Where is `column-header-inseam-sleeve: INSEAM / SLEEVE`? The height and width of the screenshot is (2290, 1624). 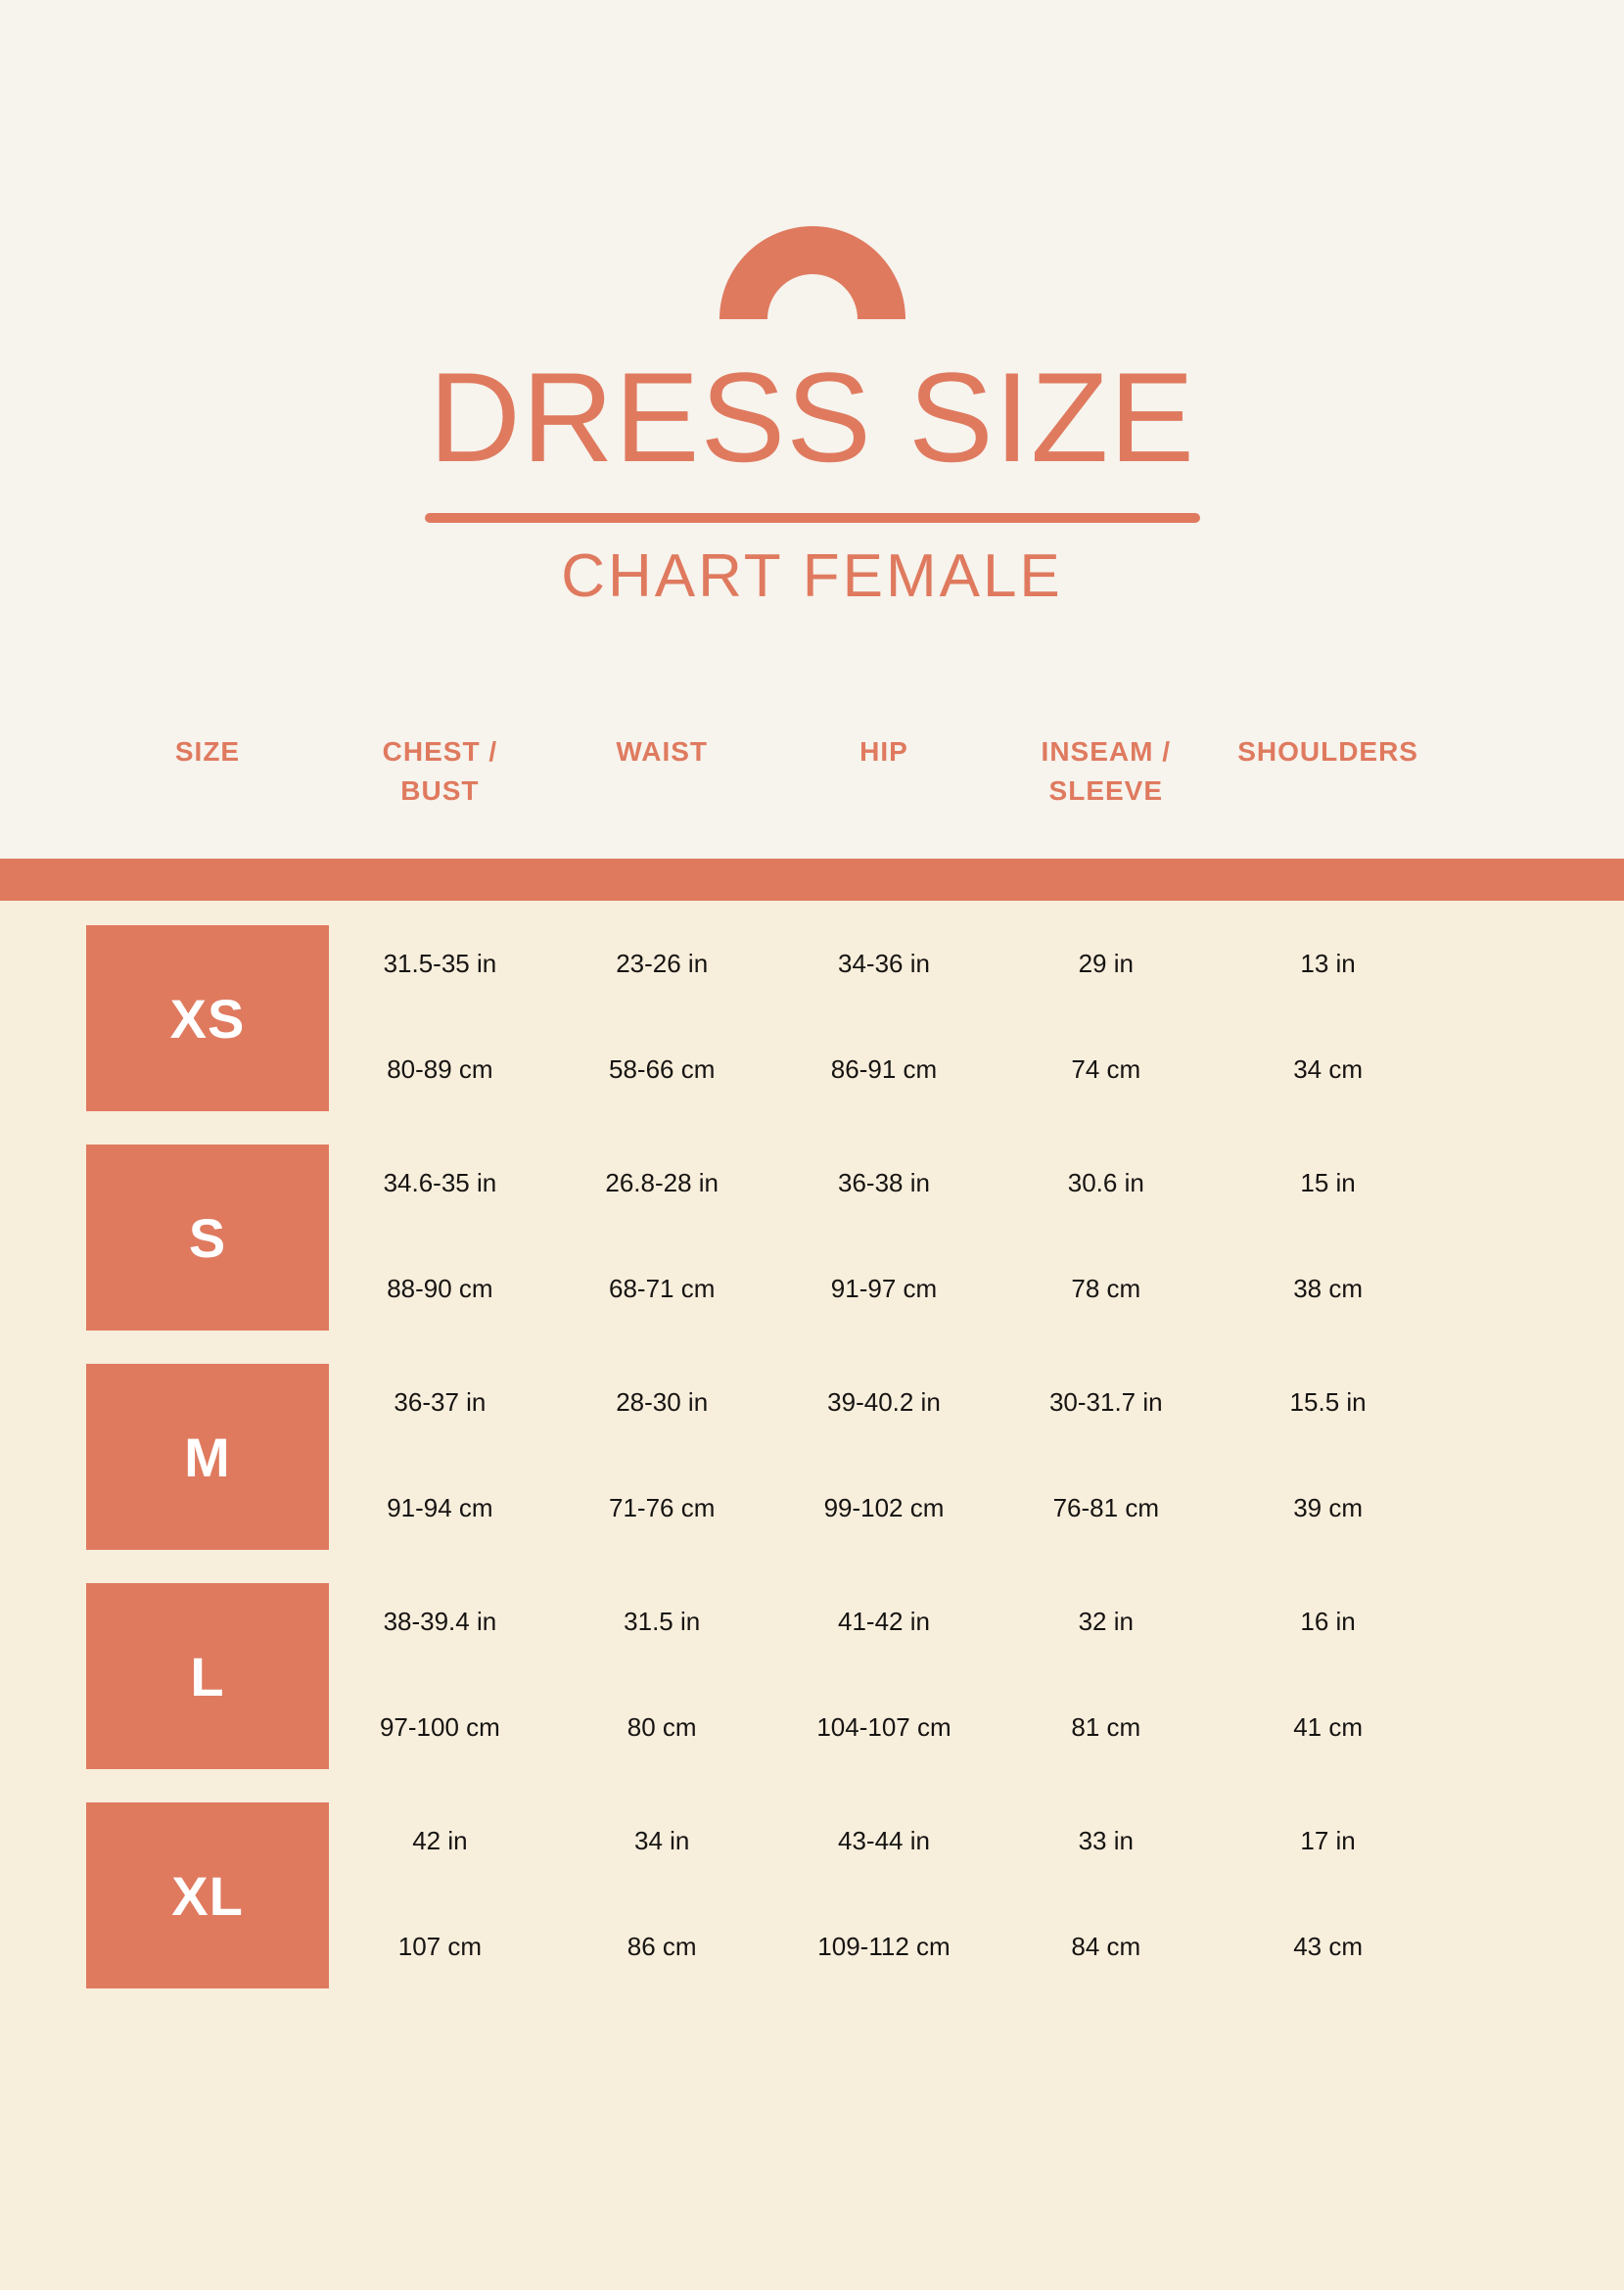 column-header-inseam-sleeve: INSEAM / SLEEVE is located at coordinates (1106, 771).